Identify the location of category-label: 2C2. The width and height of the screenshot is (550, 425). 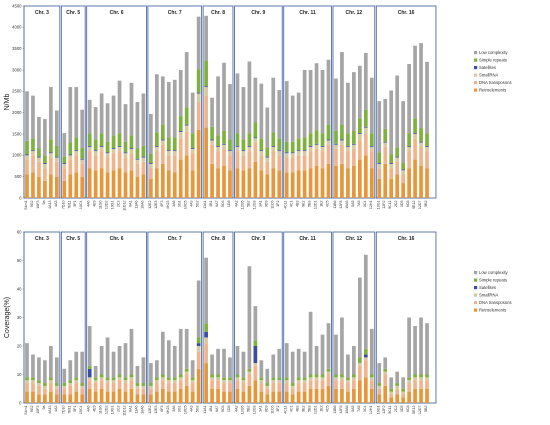
(119, 203).